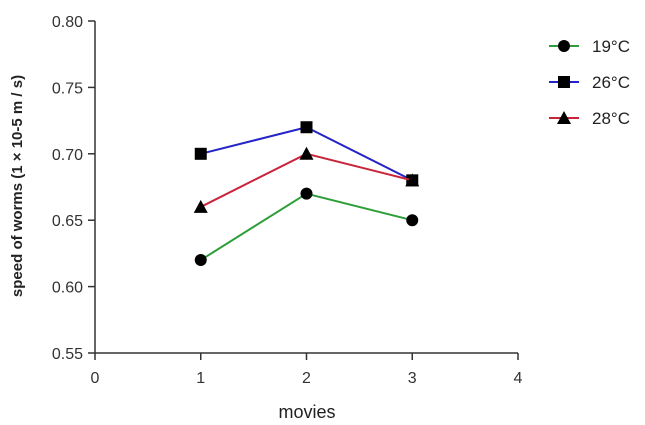 The width and height of the screenshot is (645, 425). I want to click on y-tick-label: 0.80, so click(67, 22).